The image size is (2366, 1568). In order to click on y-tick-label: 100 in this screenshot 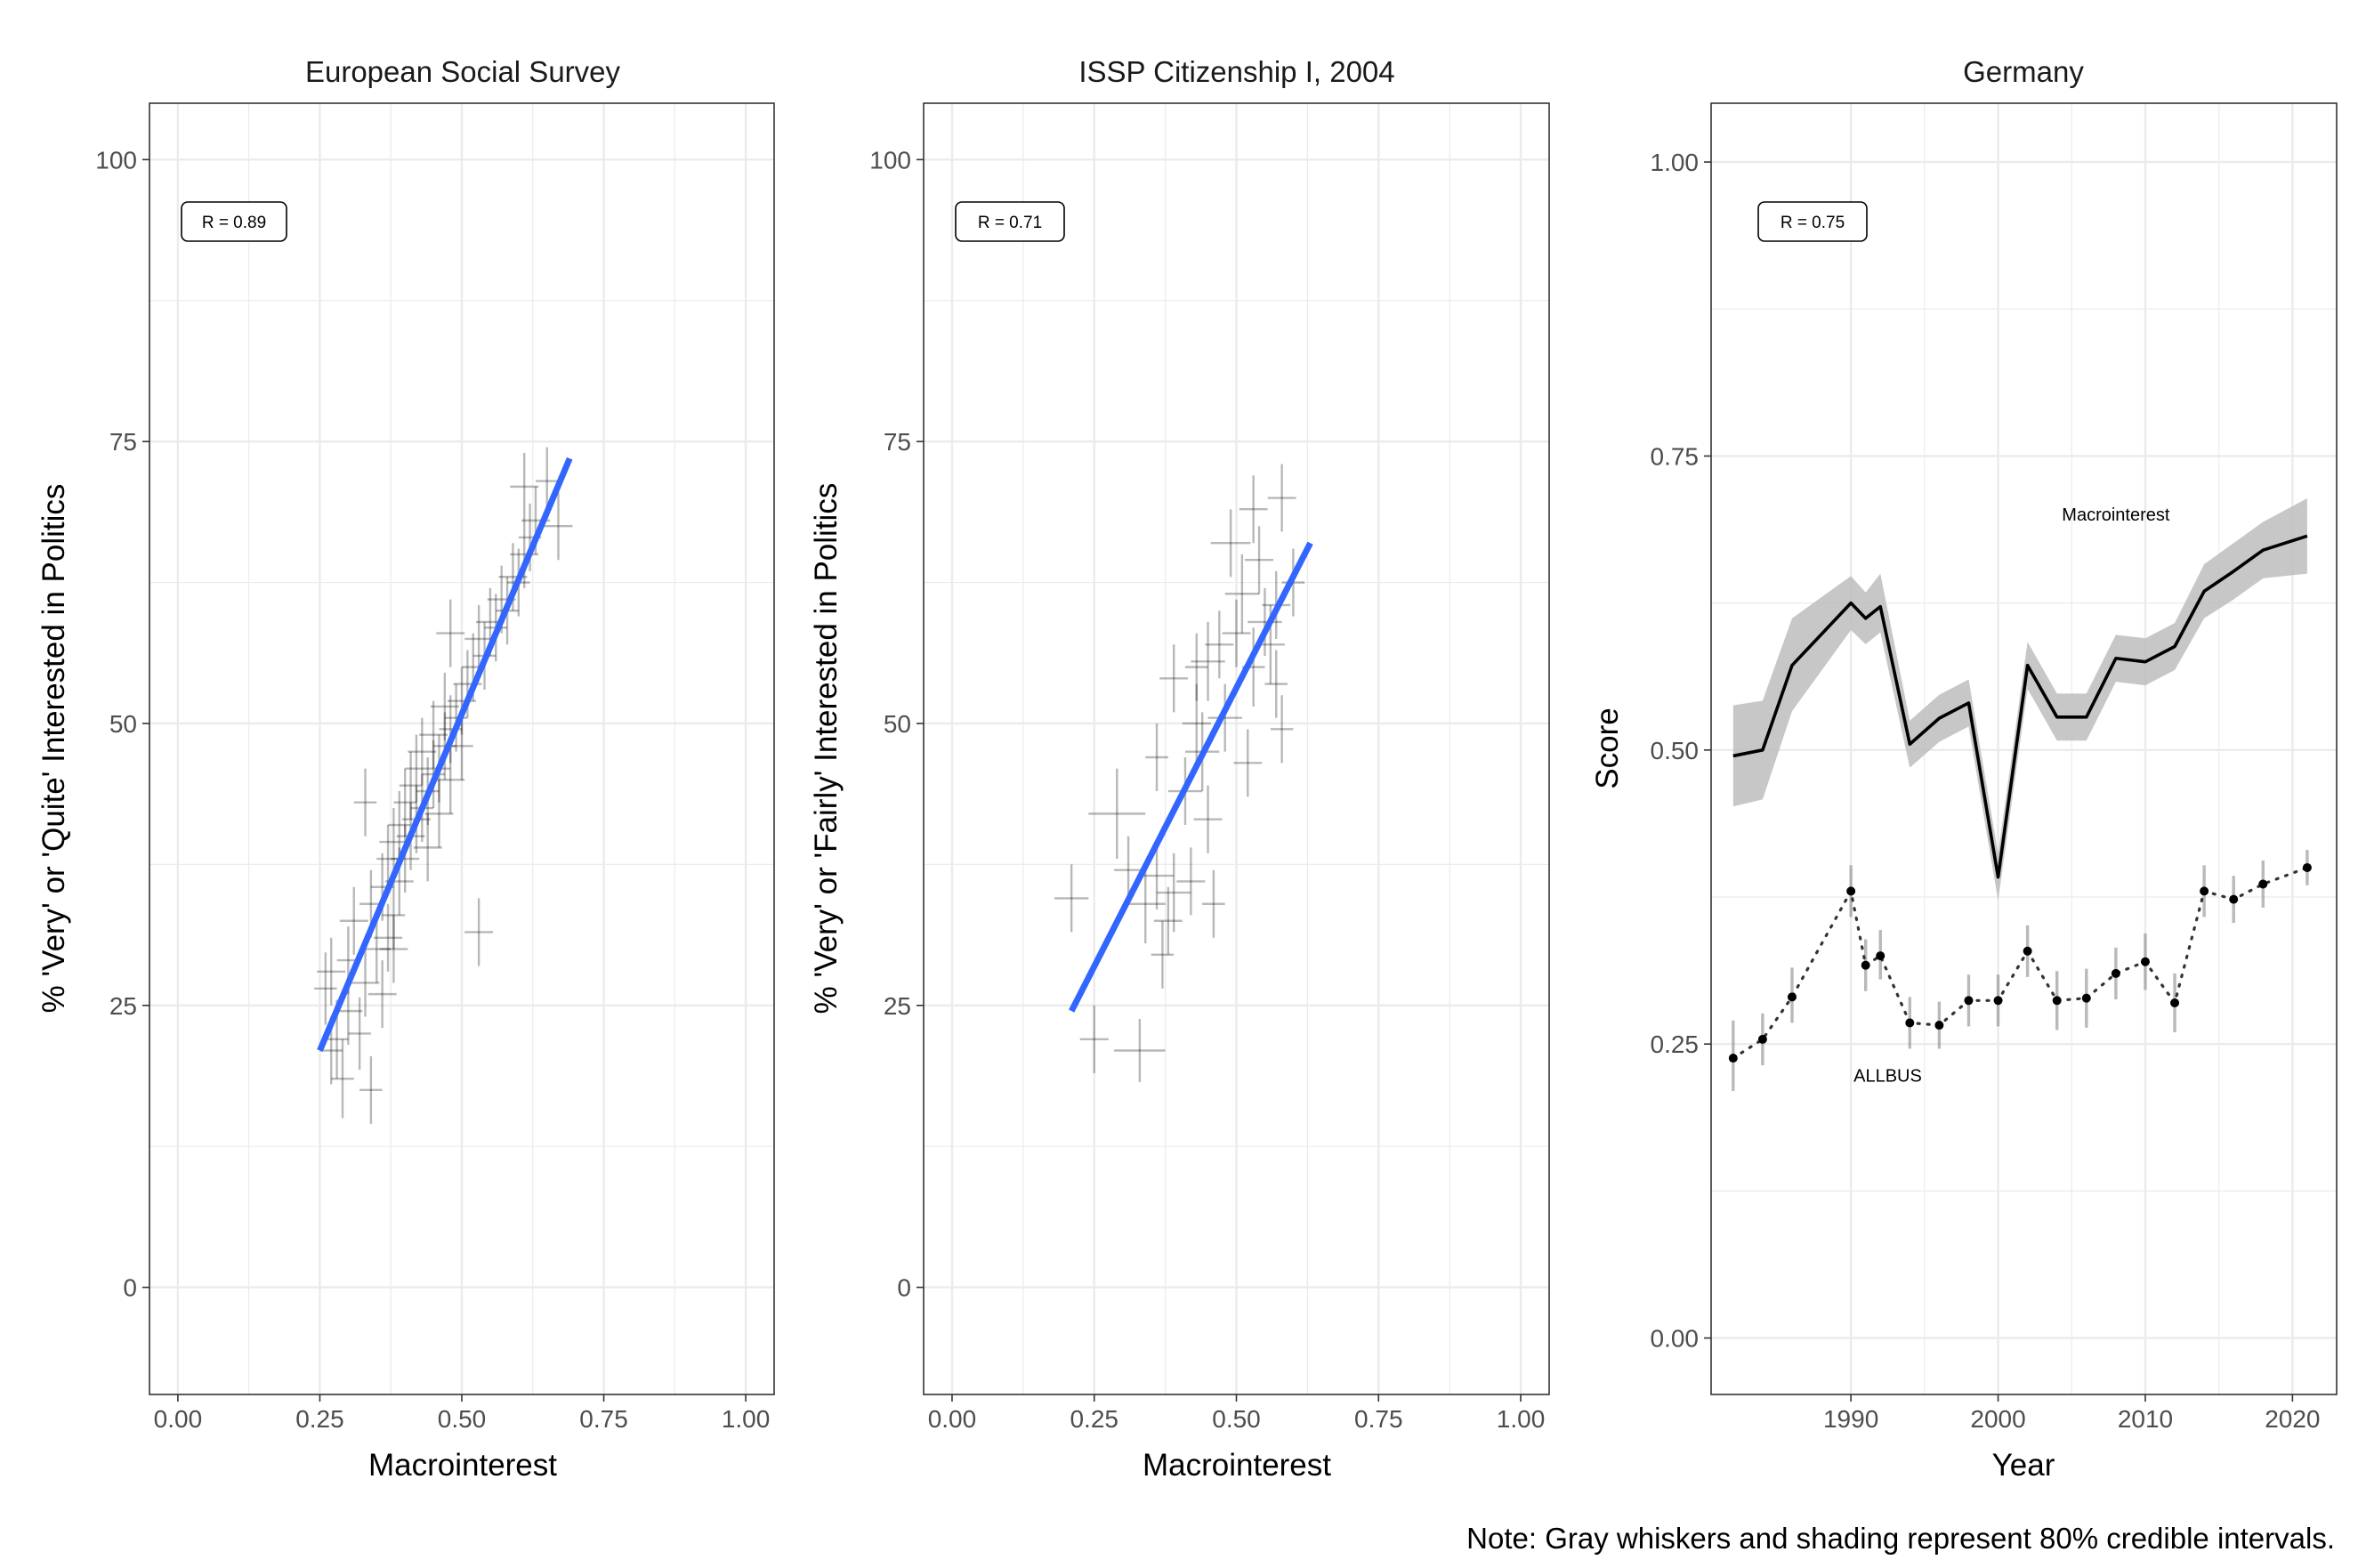, I will do `click(116, 160)`.